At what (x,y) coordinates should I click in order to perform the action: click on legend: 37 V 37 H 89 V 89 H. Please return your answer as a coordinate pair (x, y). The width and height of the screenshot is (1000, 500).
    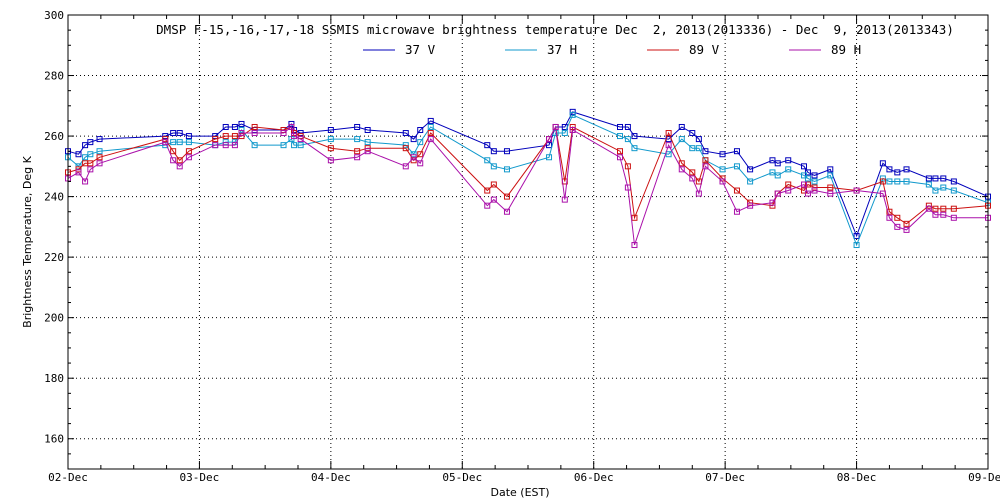
    Looking at the image, I should click on (612, 49).